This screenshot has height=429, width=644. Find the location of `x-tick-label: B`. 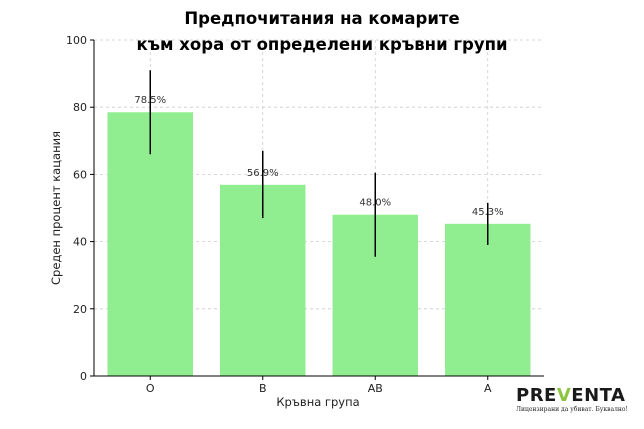

x-tick-label: B is located at coordinates (263, 388).